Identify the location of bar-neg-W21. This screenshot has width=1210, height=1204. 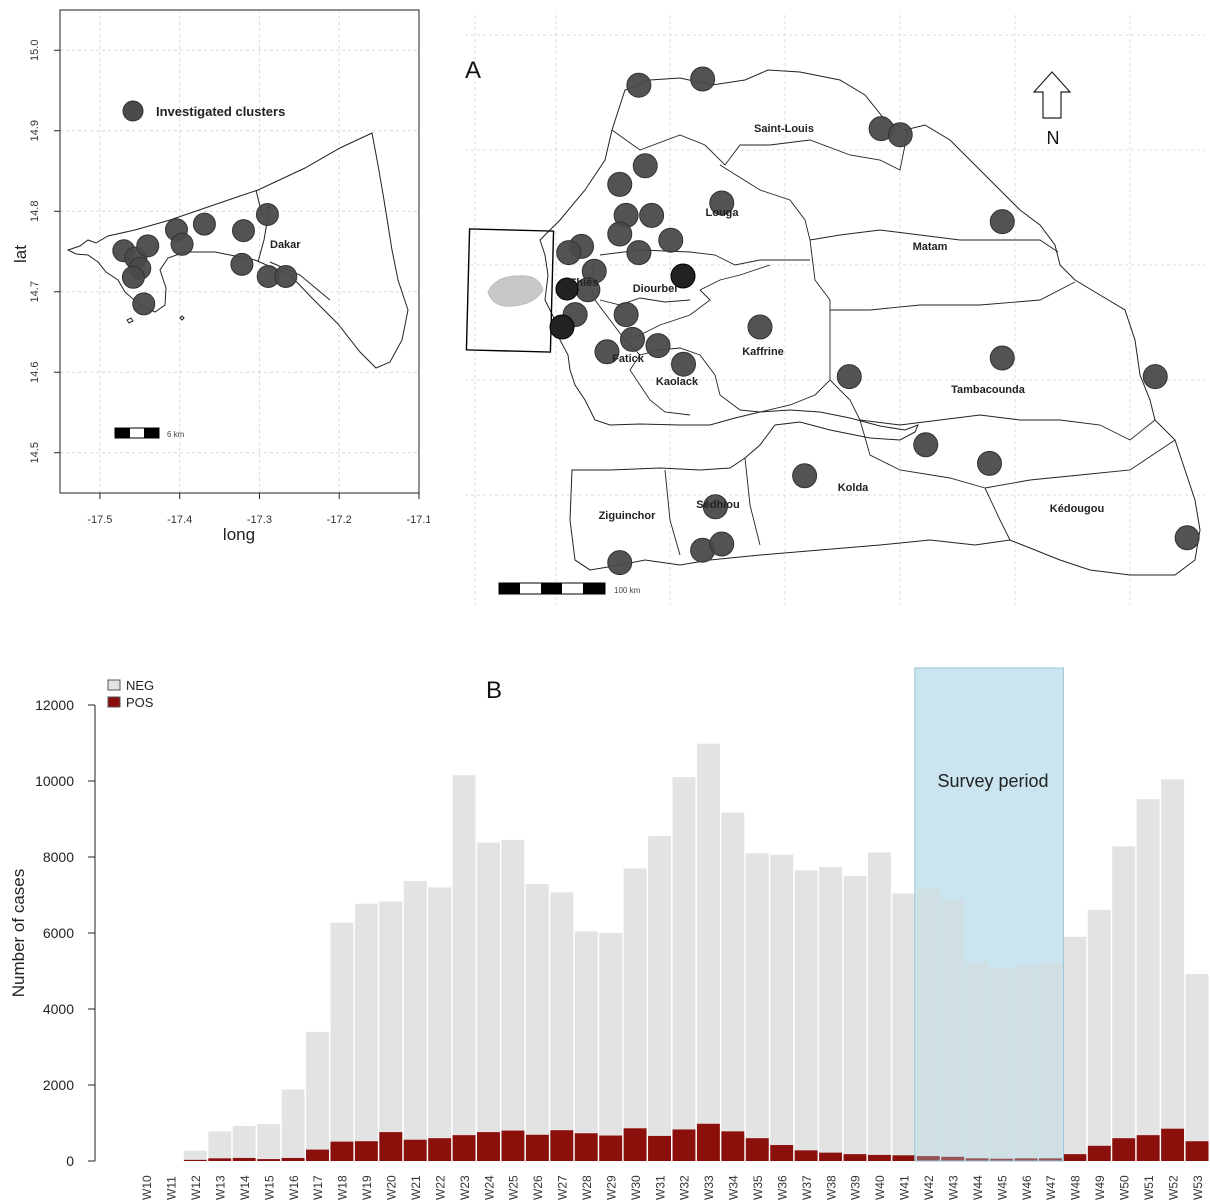
(415, 1020).